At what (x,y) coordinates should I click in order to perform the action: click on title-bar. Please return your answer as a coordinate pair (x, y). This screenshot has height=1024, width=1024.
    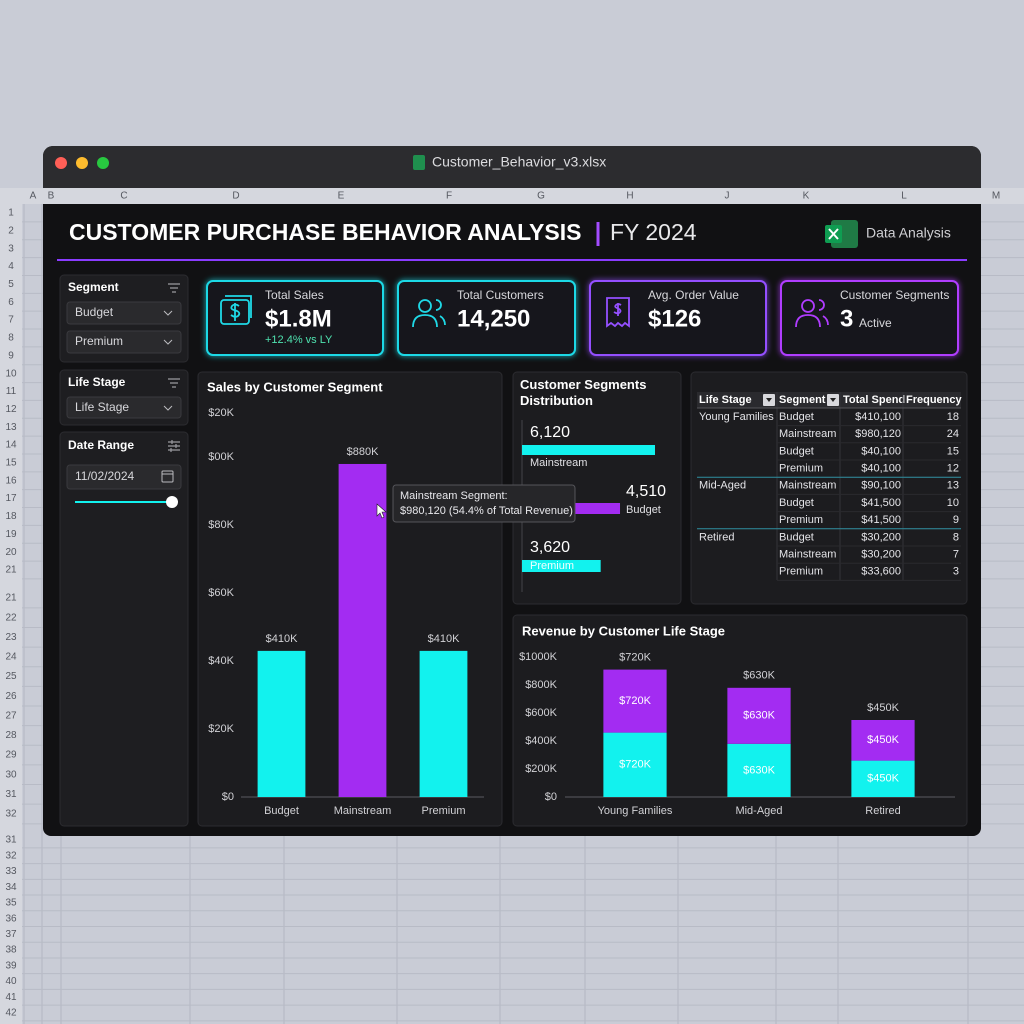
    Looking at the image, I should click on (512, 179).